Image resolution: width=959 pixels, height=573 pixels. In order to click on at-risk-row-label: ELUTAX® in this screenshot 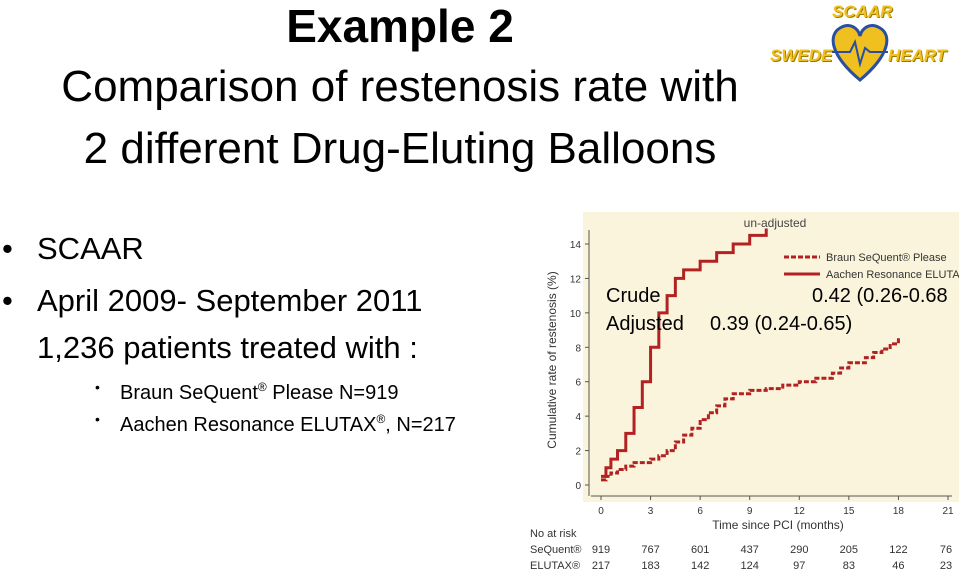, I will do `click(555, 566)`.